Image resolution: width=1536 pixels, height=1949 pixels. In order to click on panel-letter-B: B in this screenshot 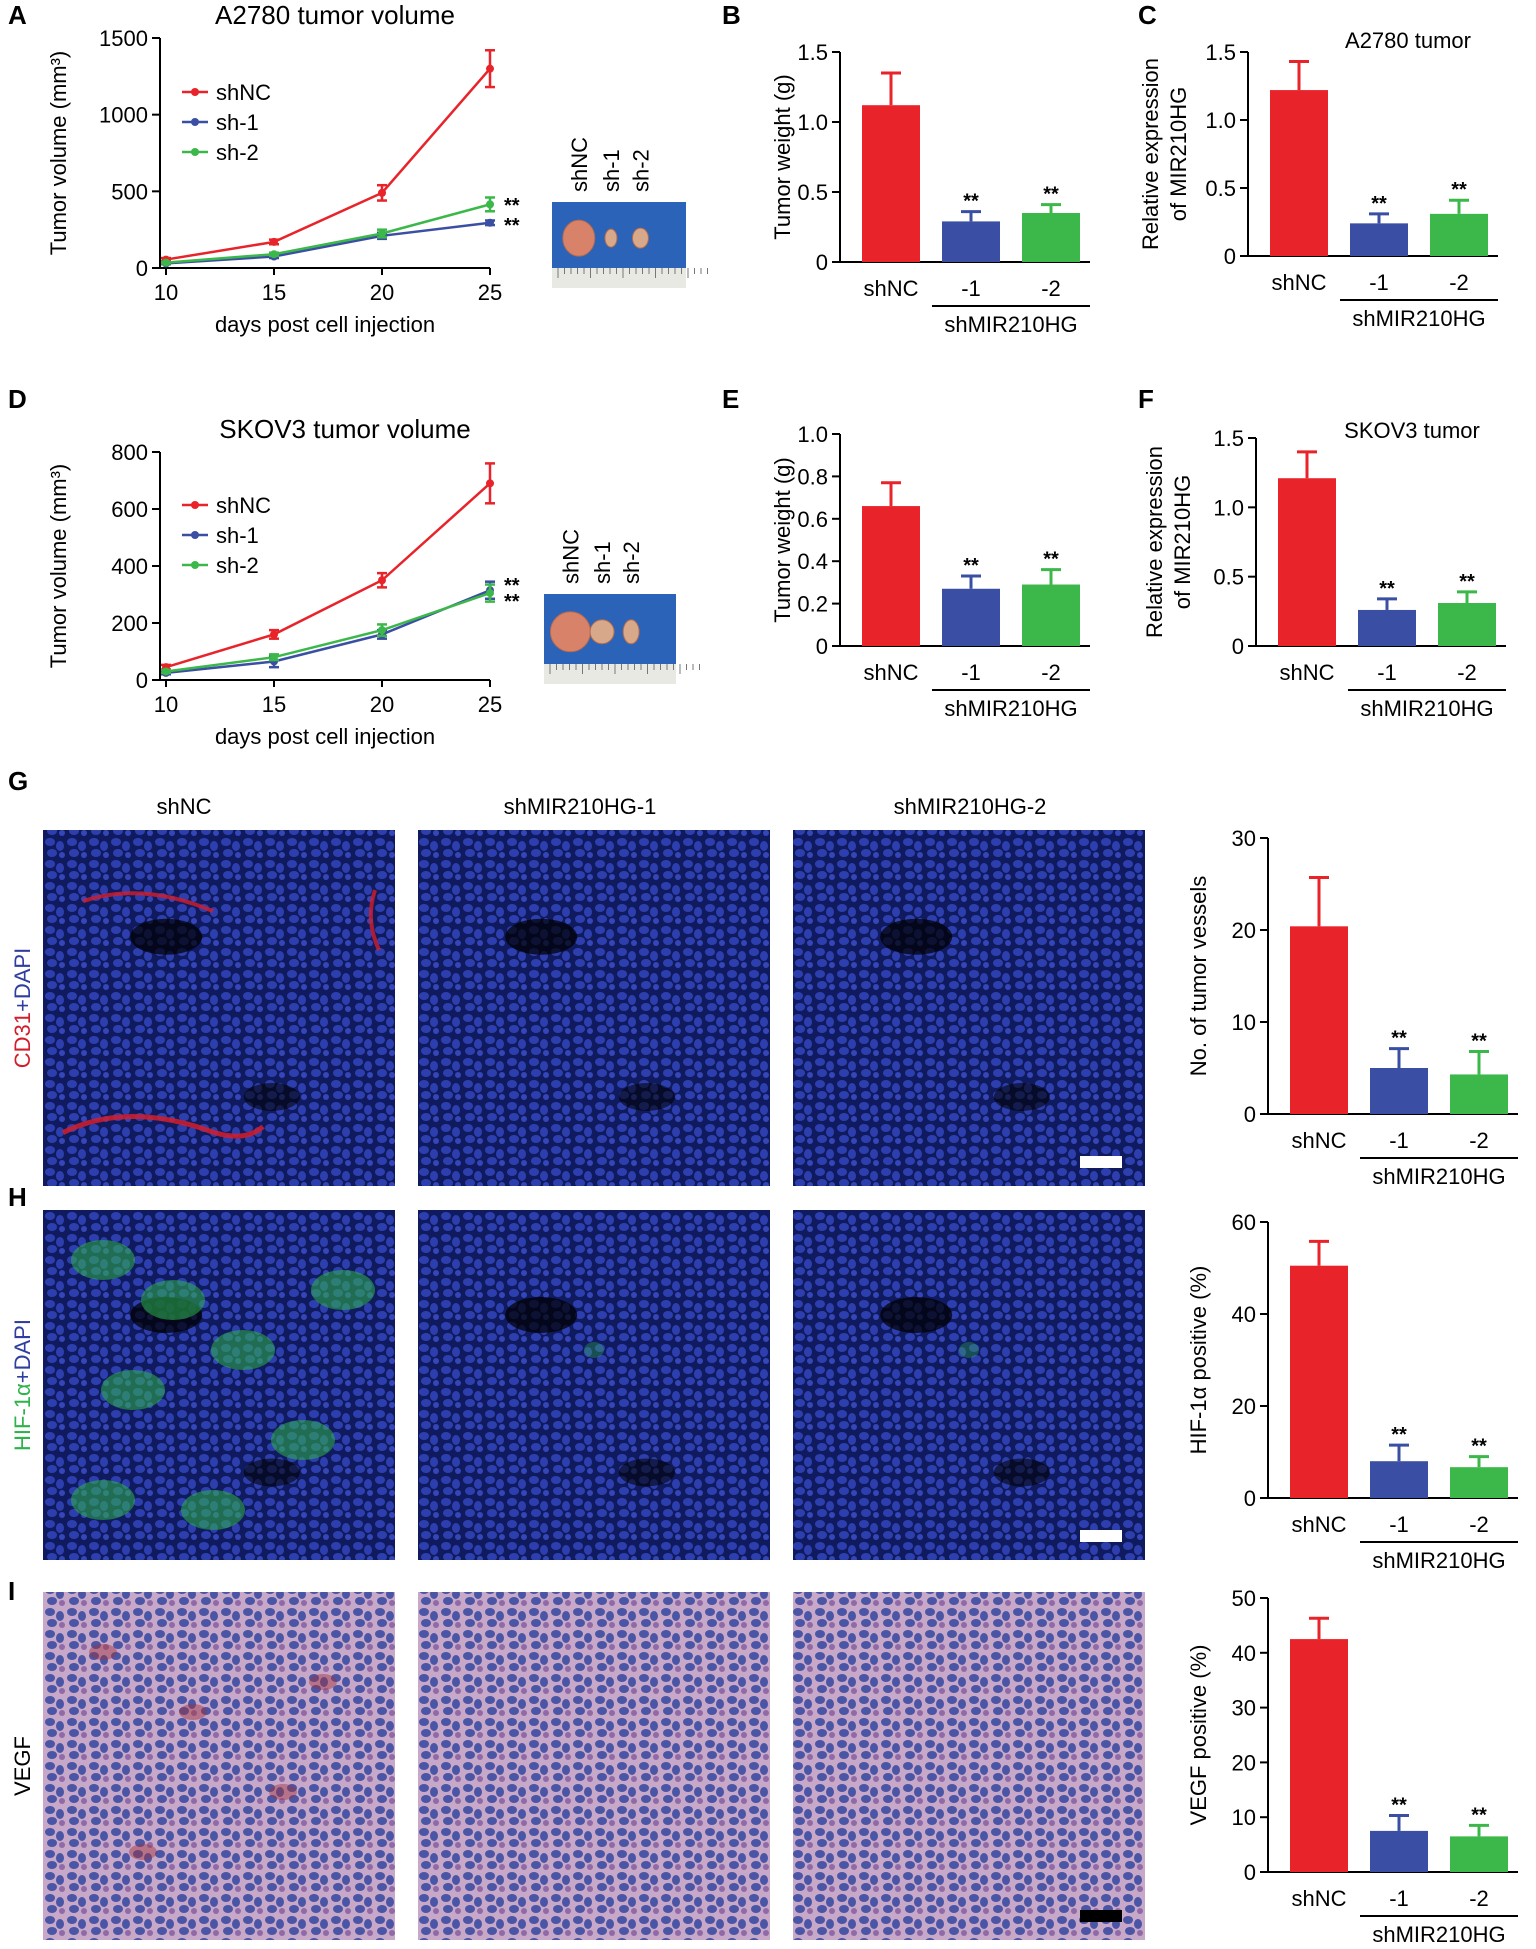, I will do `click(731, 15)`.